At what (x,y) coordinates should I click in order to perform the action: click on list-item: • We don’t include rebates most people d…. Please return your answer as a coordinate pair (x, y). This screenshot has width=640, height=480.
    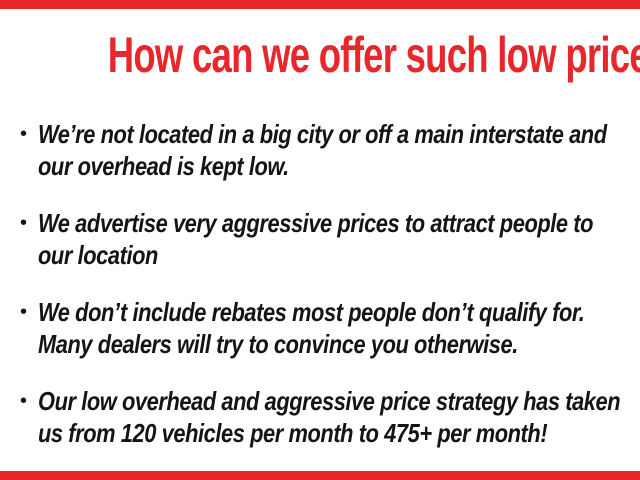
    Looking at the image, I should click on (320, 328).